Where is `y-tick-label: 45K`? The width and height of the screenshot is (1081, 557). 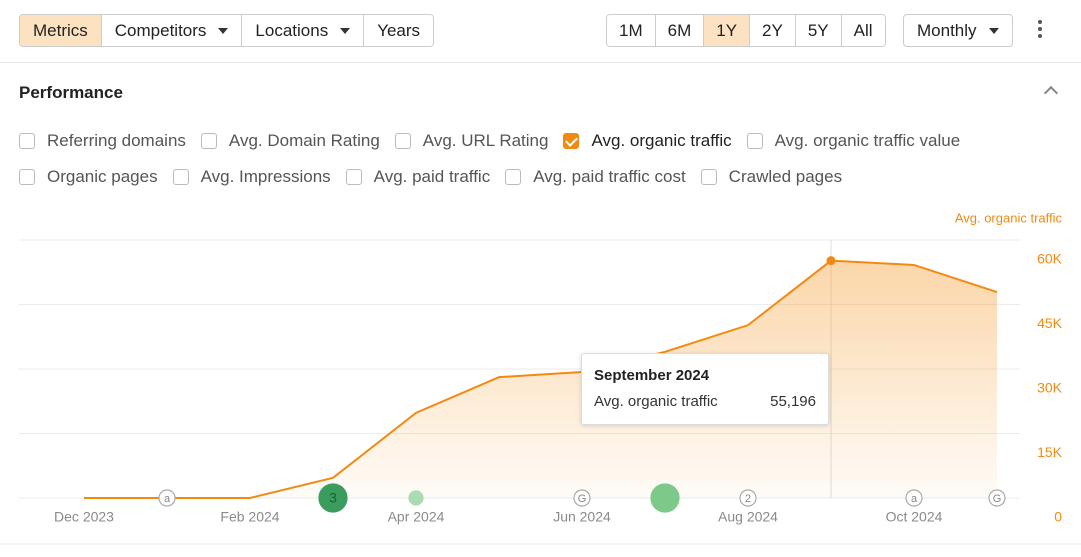
y-tick-label: 45K is located at coordinates (1050, 323).